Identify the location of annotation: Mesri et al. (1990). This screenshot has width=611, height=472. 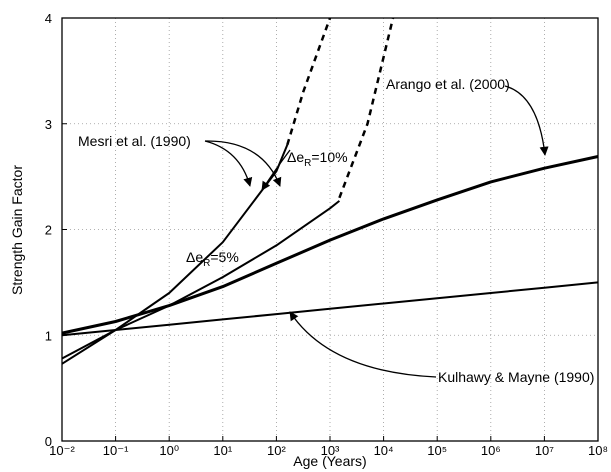
(134, 141).